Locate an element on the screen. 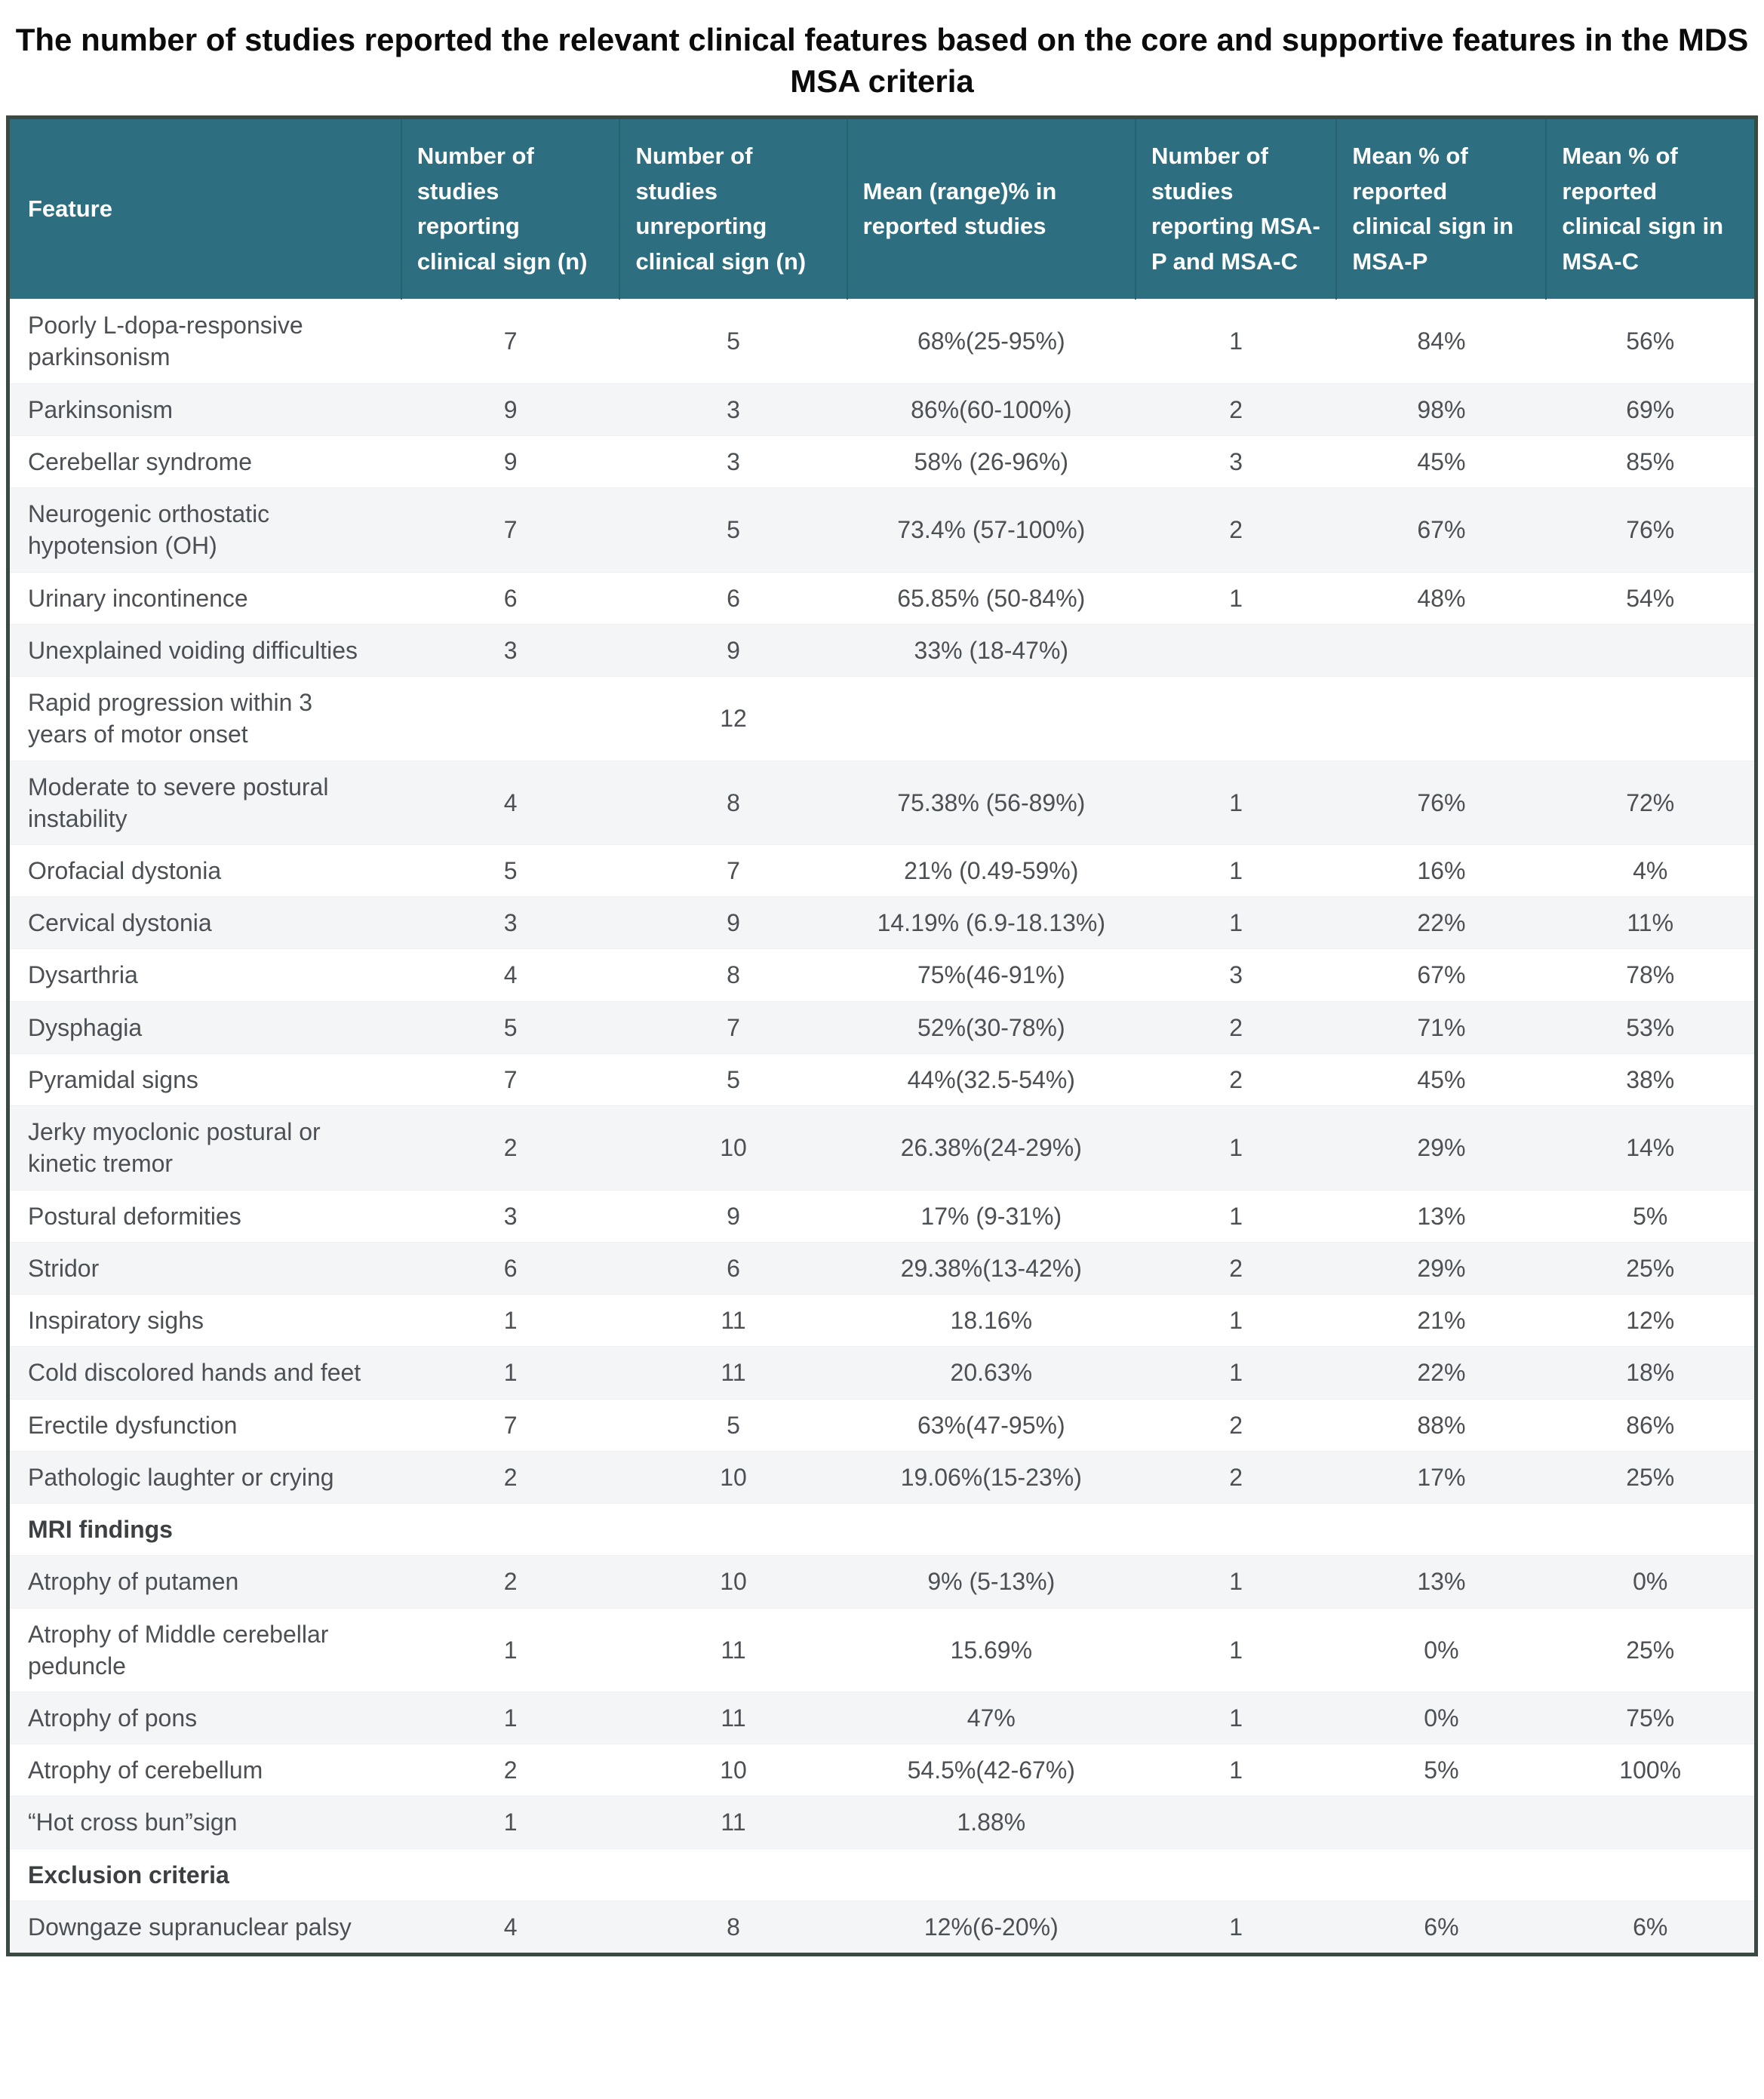 The height and width of the screenshot is (2099, 1764). value-cell: 84% is located at coordinates (1441, 341).